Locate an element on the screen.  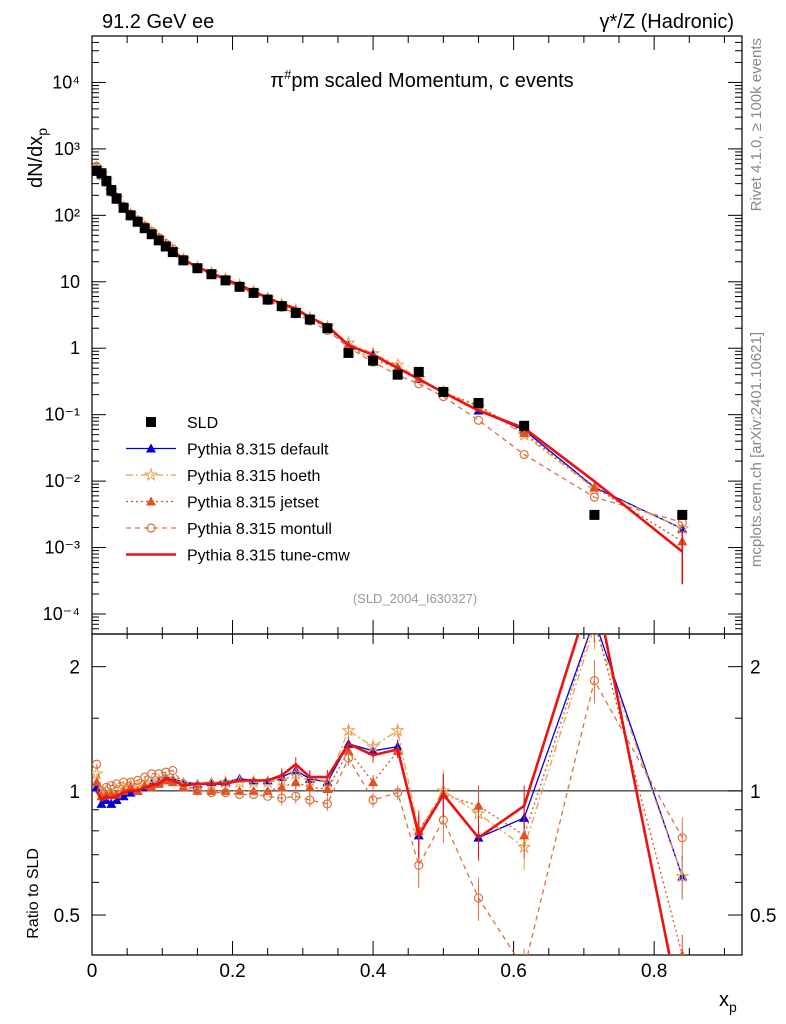
legend-entry: SLD is located at coordinates (182, 423).